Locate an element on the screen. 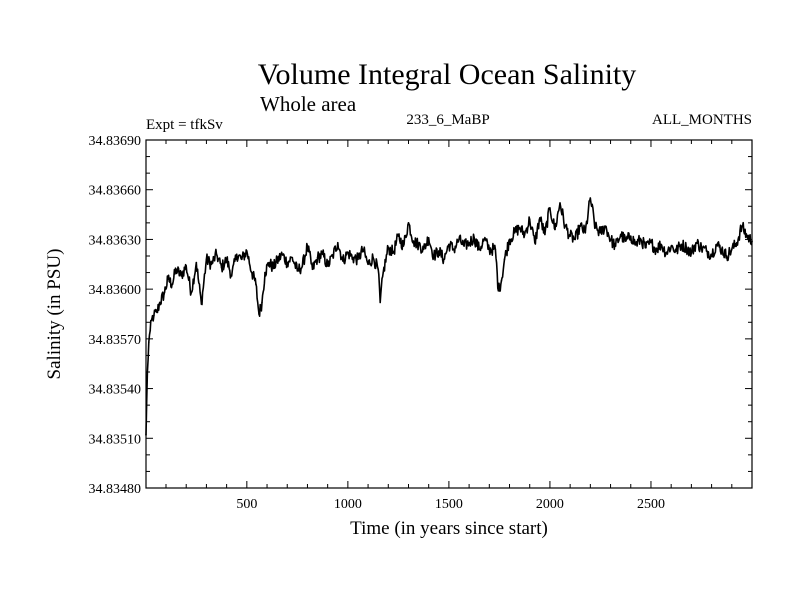  y-tick-label: 34.83660 is located at coordinates (115, 191).